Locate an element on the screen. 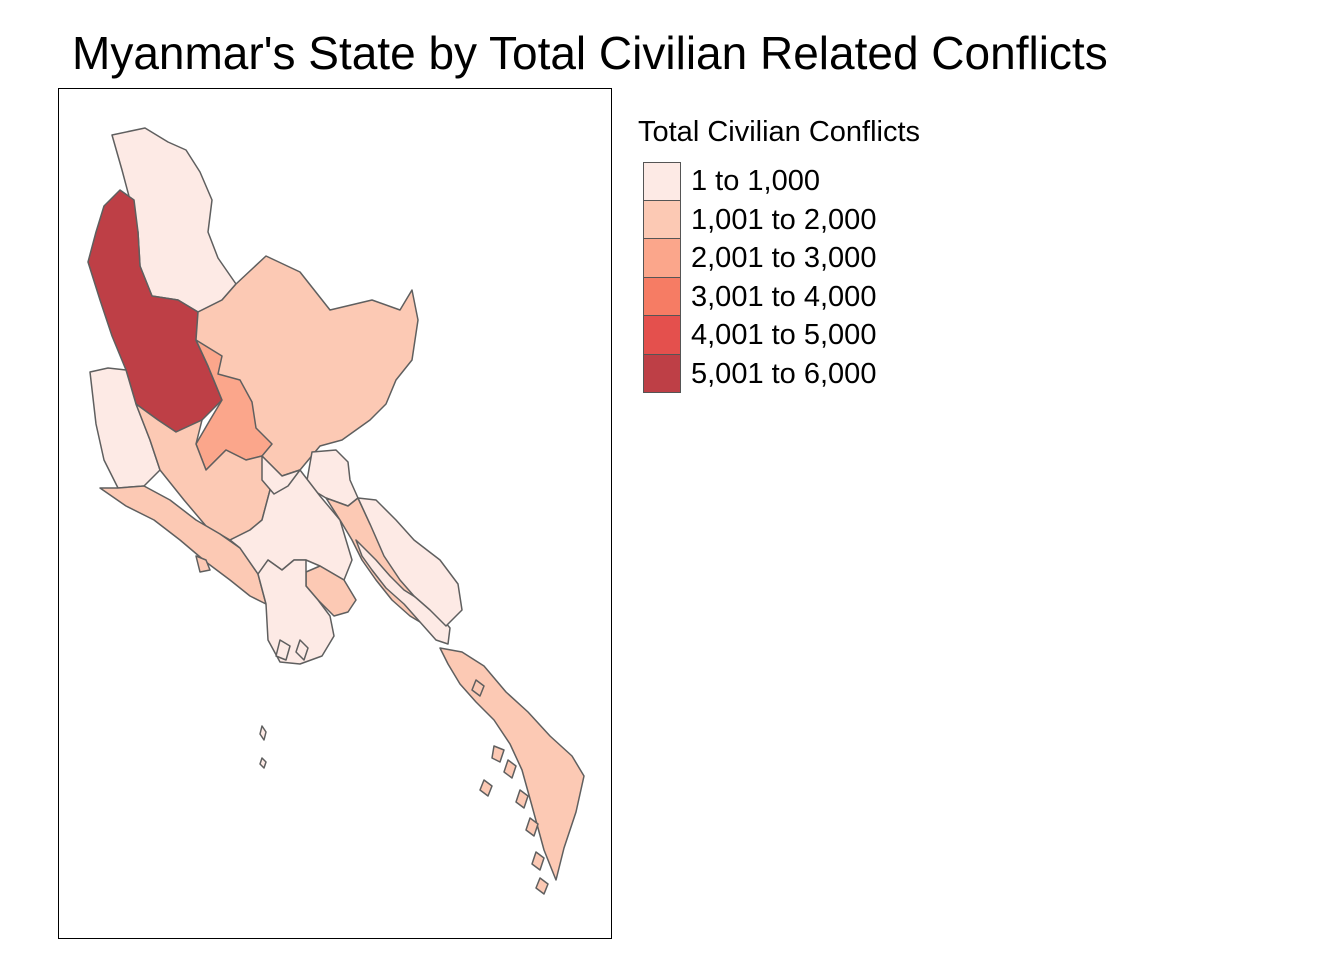  legend-label: 1,001 to 2,000 is located at coordinates (784, 219).